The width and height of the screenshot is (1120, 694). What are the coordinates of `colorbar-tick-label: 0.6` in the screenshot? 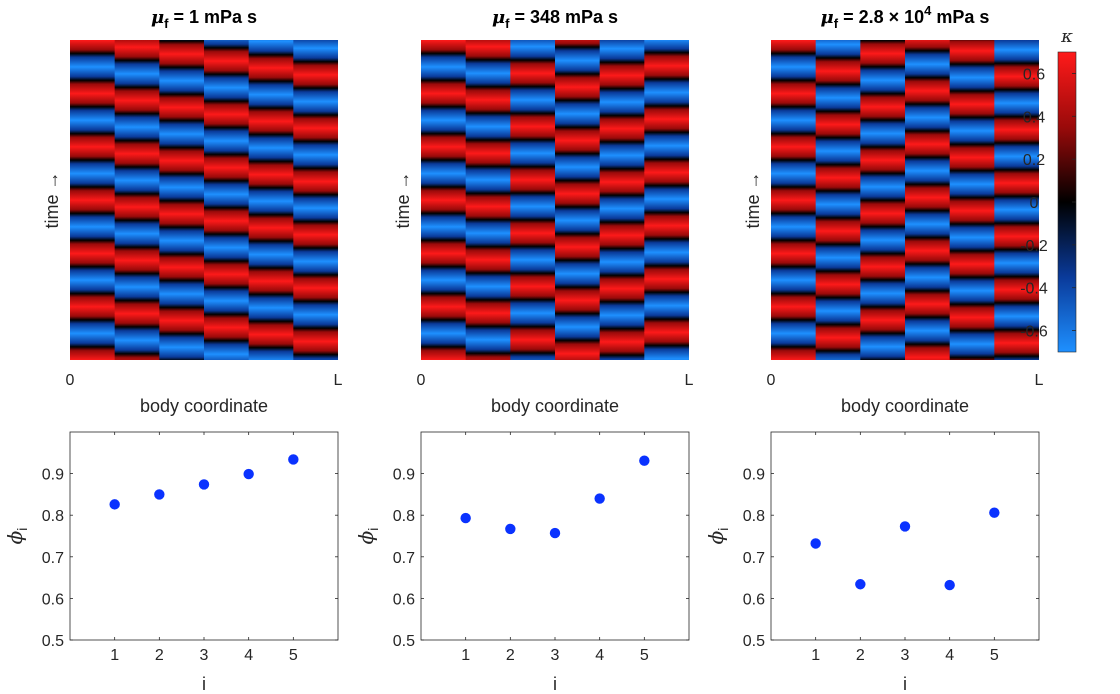 It's located at (1034, 74).